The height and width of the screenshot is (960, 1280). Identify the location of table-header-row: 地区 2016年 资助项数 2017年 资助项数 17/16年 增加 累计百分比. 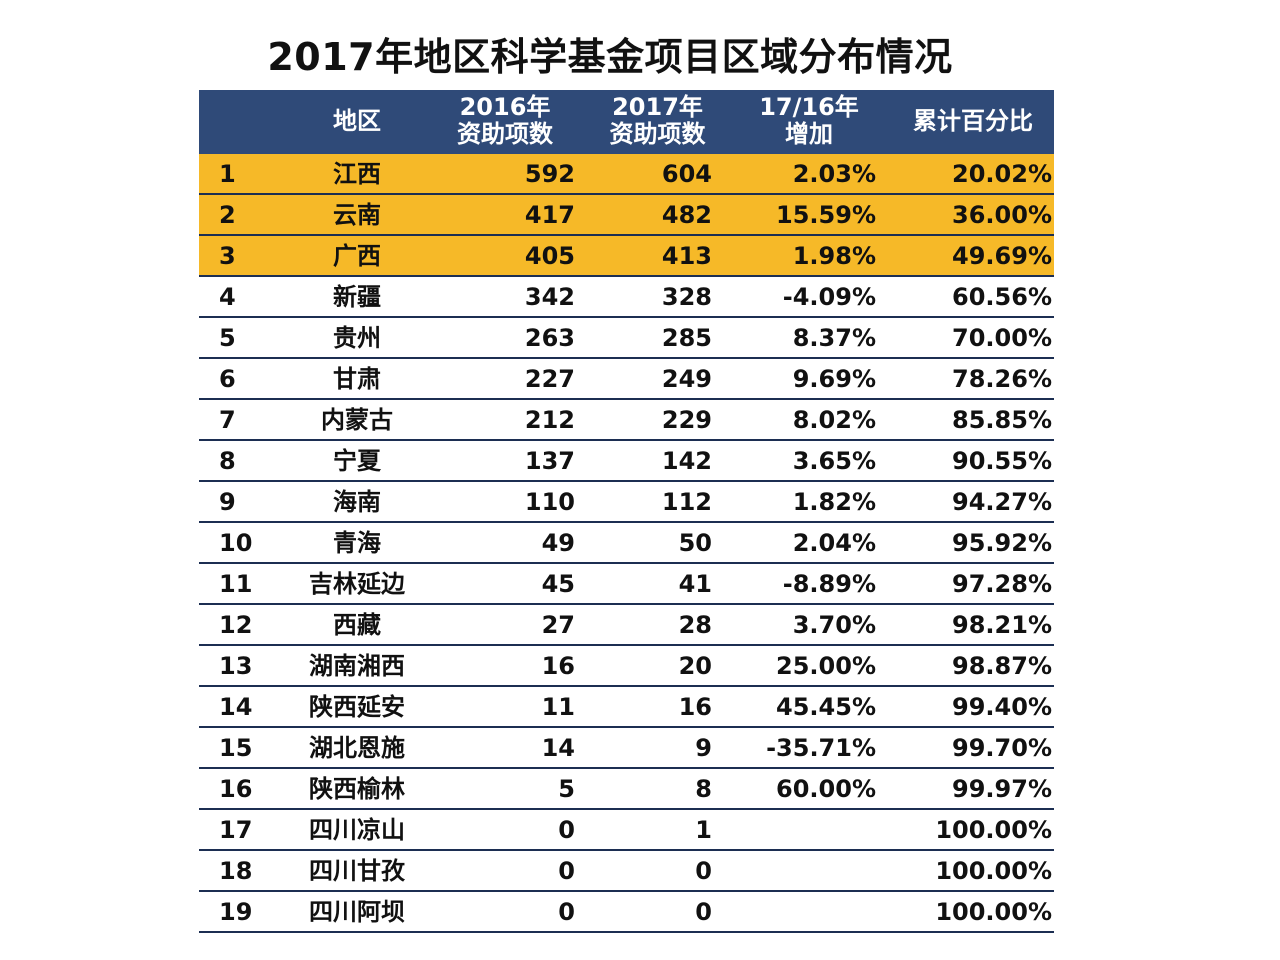
(626, 122).